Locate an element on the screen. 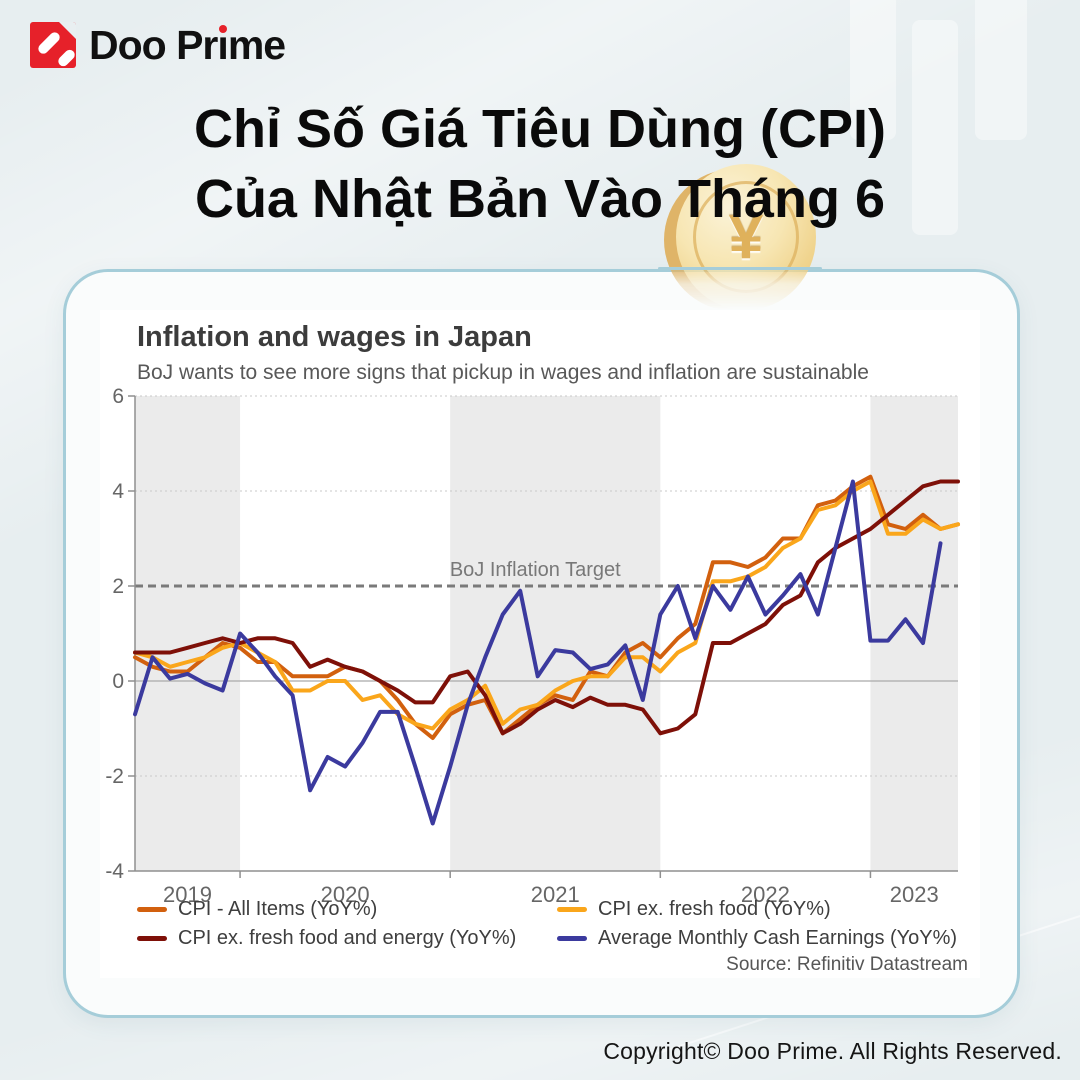 The width and height of the screenshot is (1080, 1080). legend-label: CPI ex. fresh food (YoY%) is located at coordinates (714, 909).